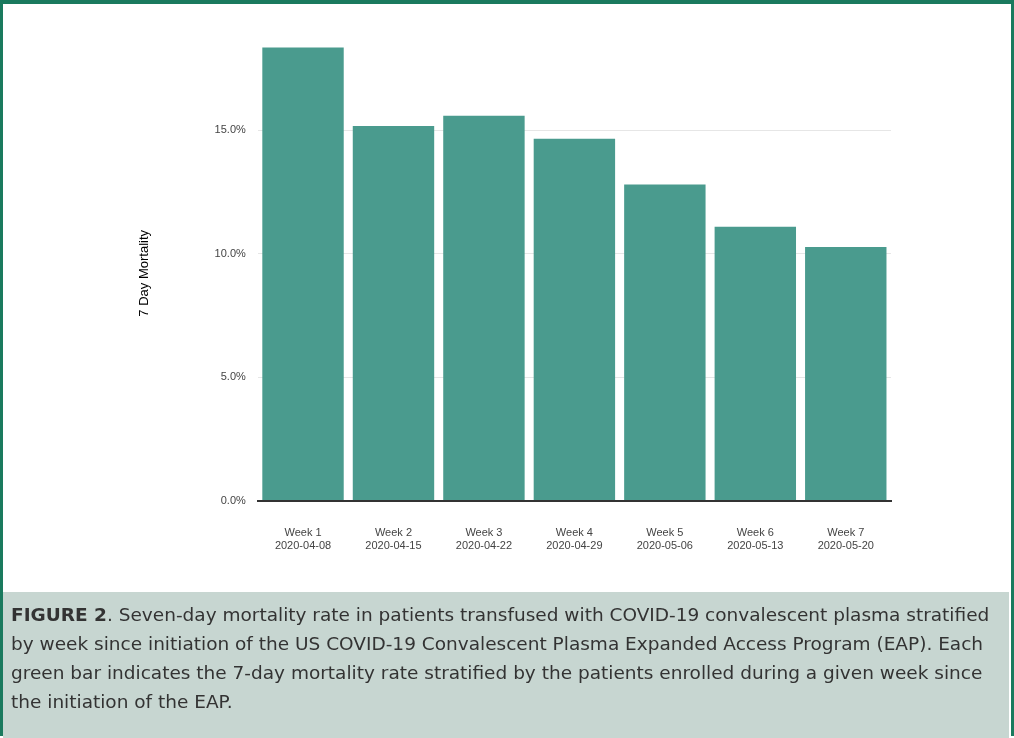  Describe the element at coordinates (233, 376) in the screenshot. I see `y-tick-label: 5.0%` at that location.